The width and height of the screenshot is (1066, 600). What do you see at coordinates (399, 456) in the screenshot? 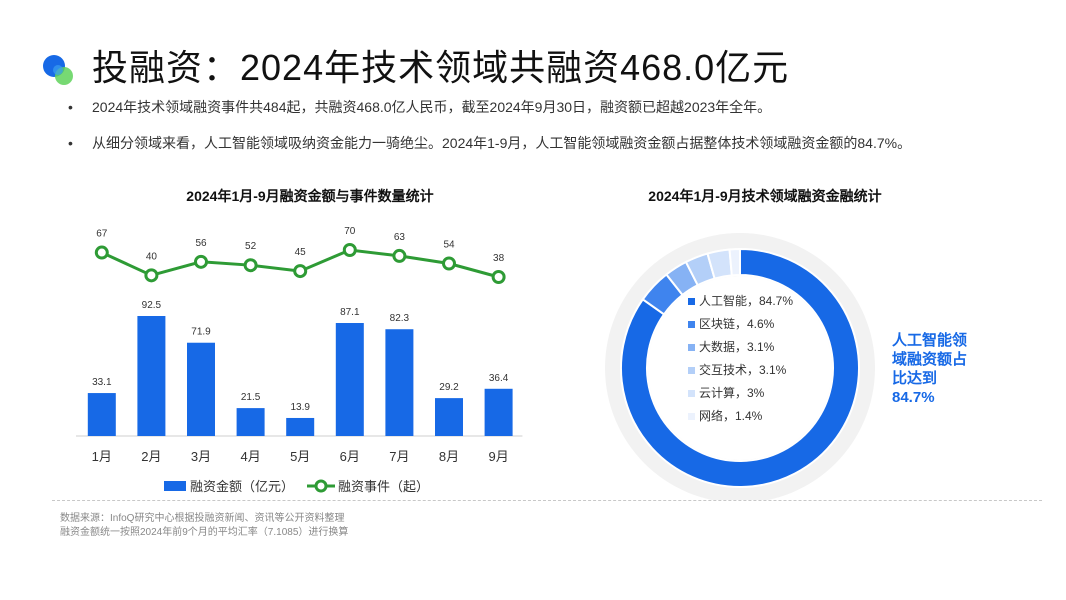
I see `x-tick-label: 7月` at bounding box center [399, 456].